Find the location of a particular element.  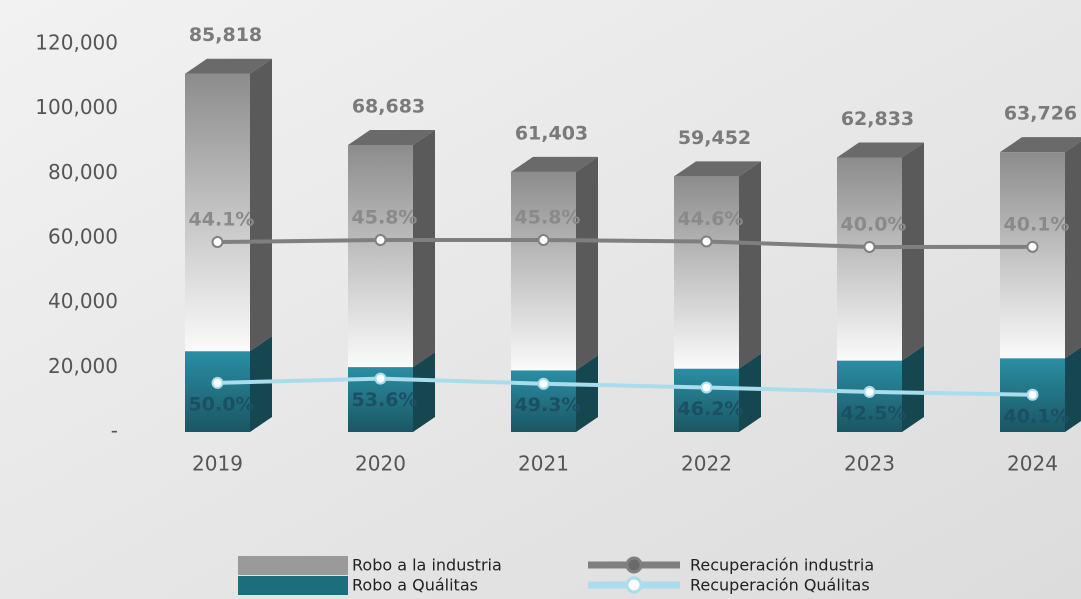

data-label: 44.6% is located at coordinates (711, 219).